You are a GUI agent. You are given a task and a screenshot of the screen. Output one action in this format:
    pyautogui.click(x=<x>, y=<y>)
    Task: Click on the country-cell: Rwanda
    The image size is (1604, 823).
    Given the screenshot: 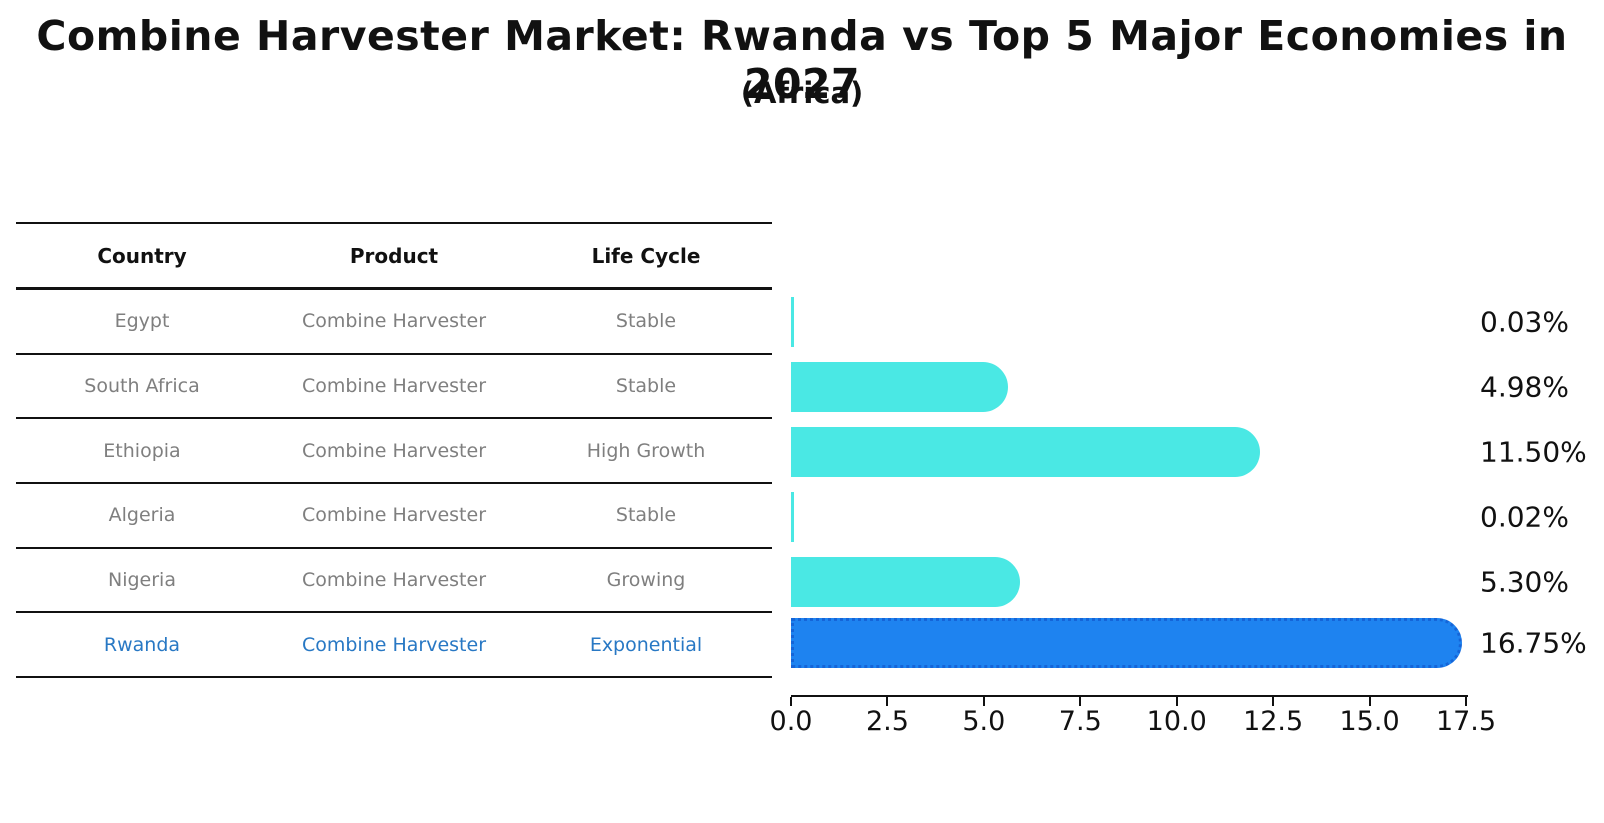 What is the action you would take?
    pyautogui.click(x=142, y=644)
    